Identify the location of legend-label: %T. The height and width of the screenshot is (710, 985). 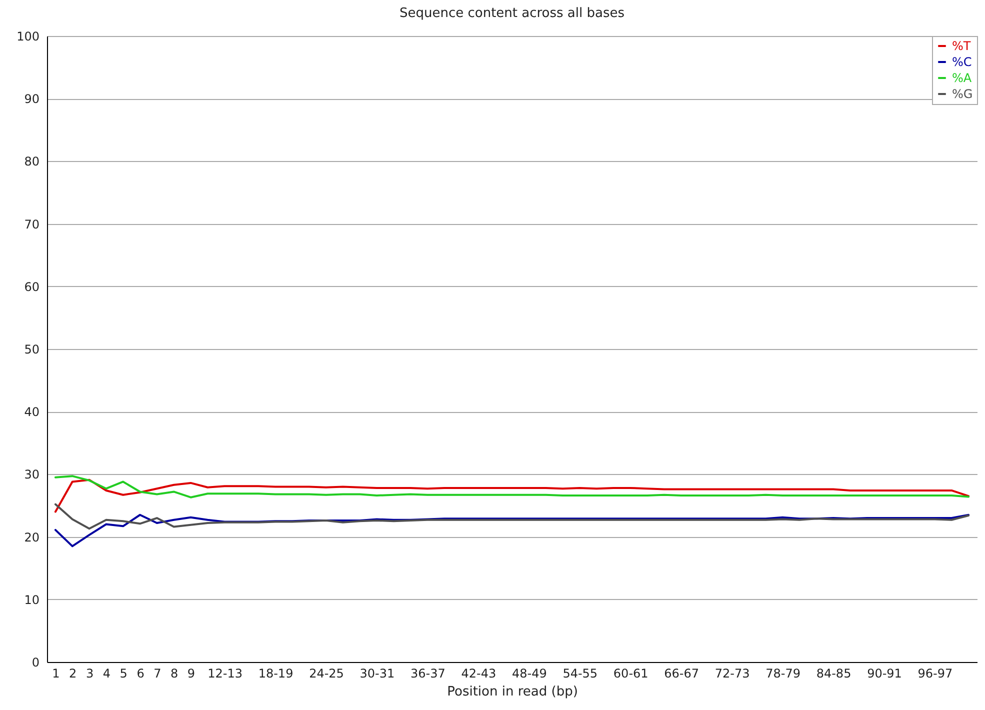
(962, 46).